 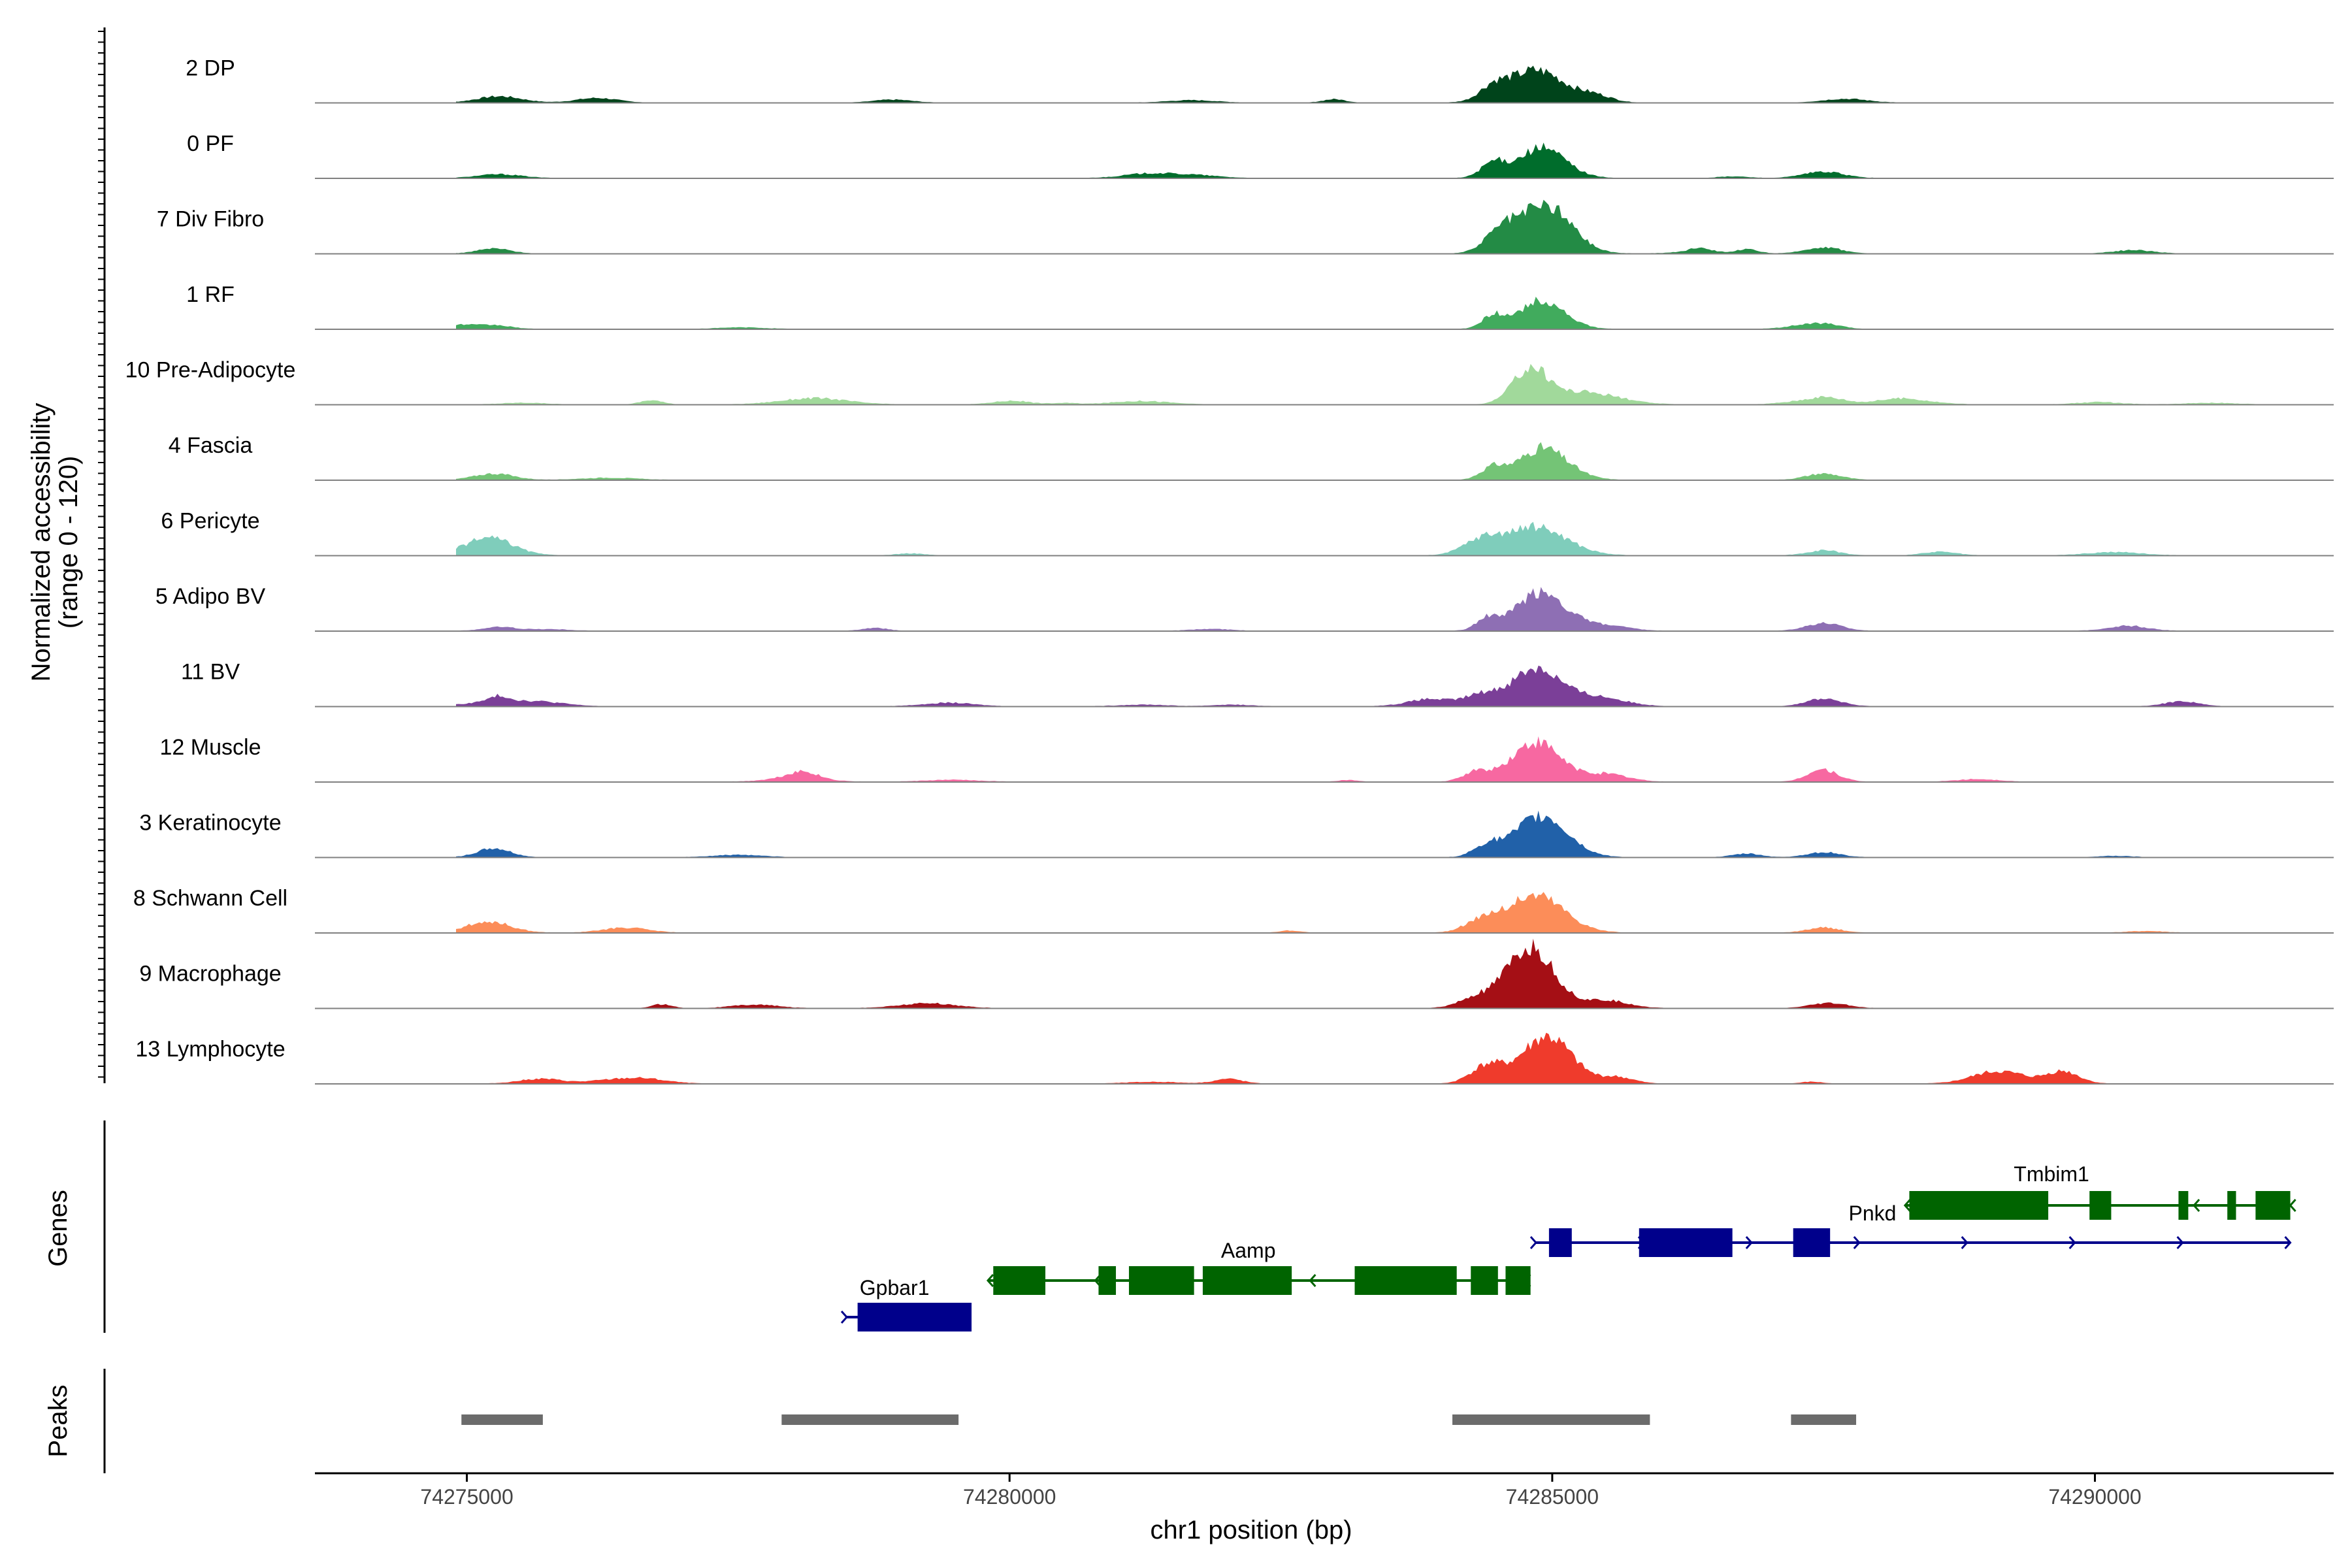 I want to click on track-12: 9 Macrophage, so click(x=1236, y=973).